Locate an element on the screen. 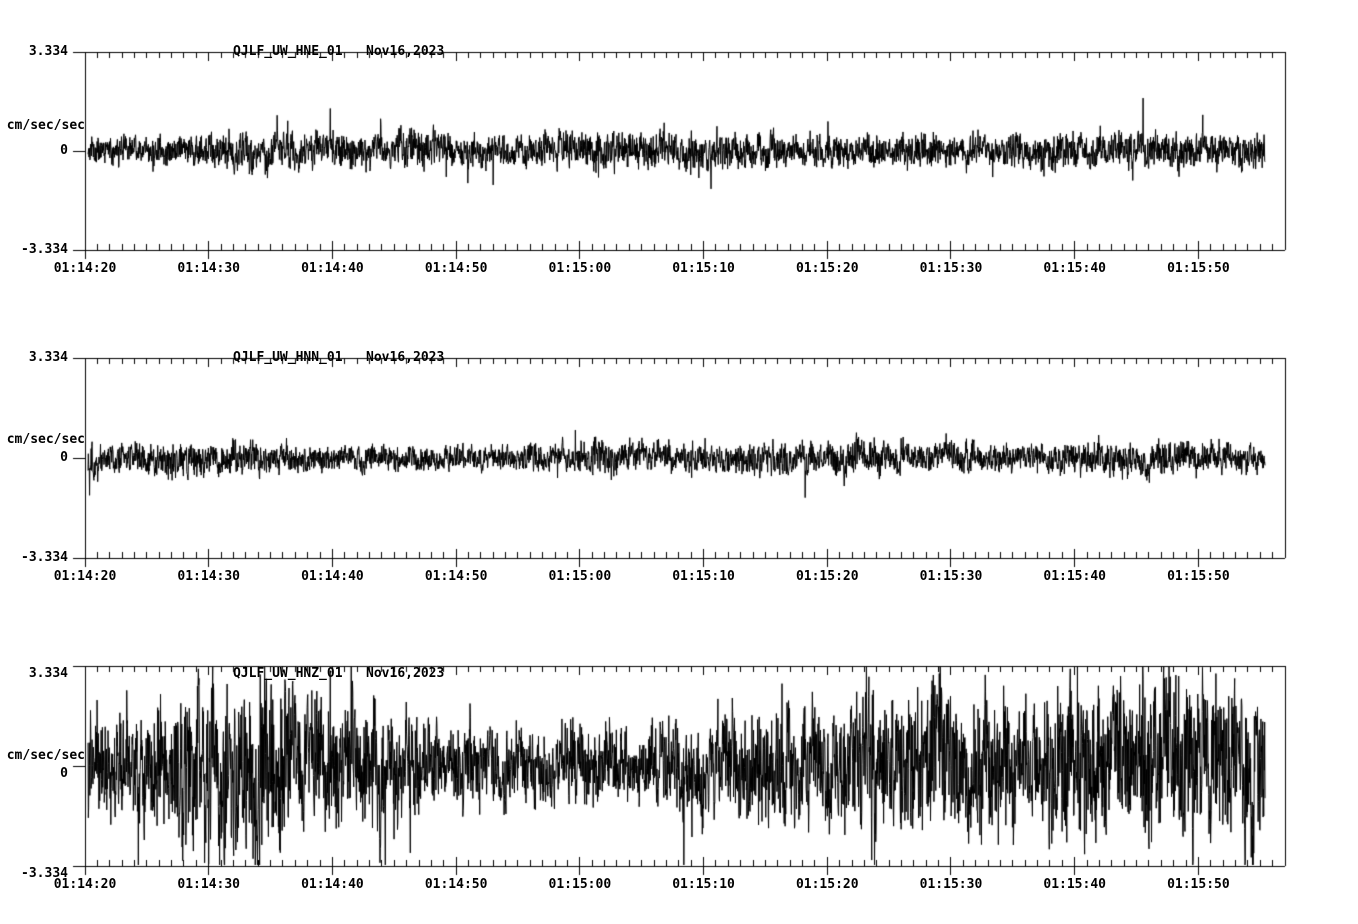 Image resolution: width=1358 pixels, height=924 pixels. panel-date-hne: Nov16,2023 is located at coordinates (405, 51).